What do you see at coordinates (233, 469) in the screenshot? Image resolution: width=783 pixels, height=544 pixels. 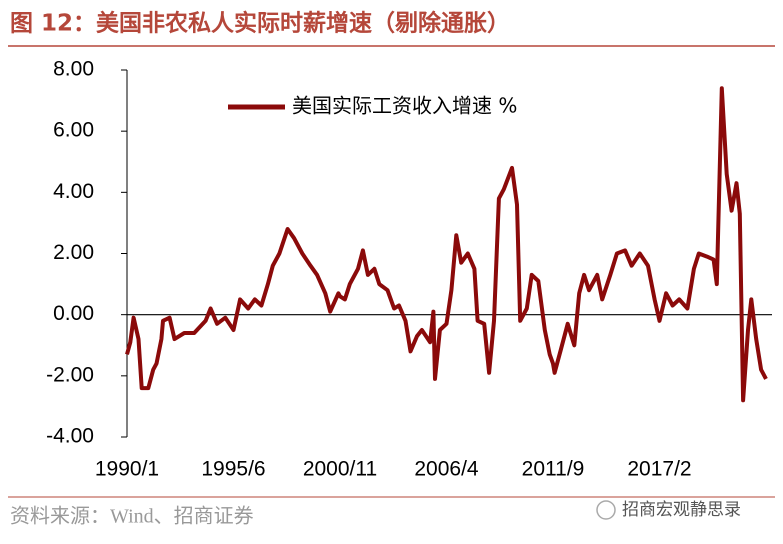 I see `x-tick-label: 1995/6` at bounding box center [233, 469].